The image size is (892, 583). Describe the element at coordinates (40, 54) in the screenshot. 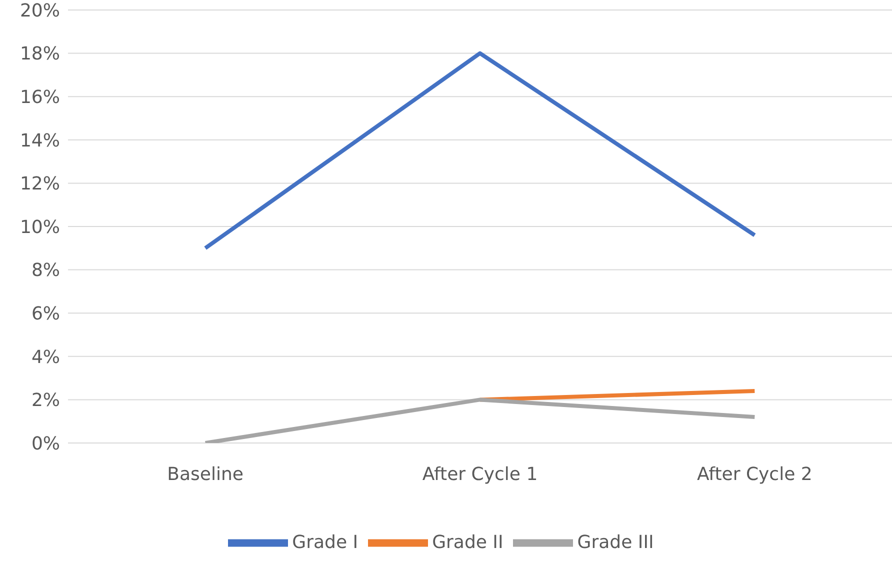

I see `y-tick-label: 18%` at that location.